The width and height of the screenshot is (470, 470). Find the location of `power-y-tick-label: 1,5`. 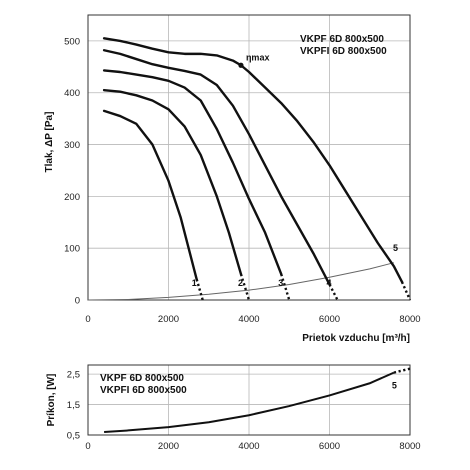

power-y-tick-label: 1,5 is located at coordinates (73, 405).